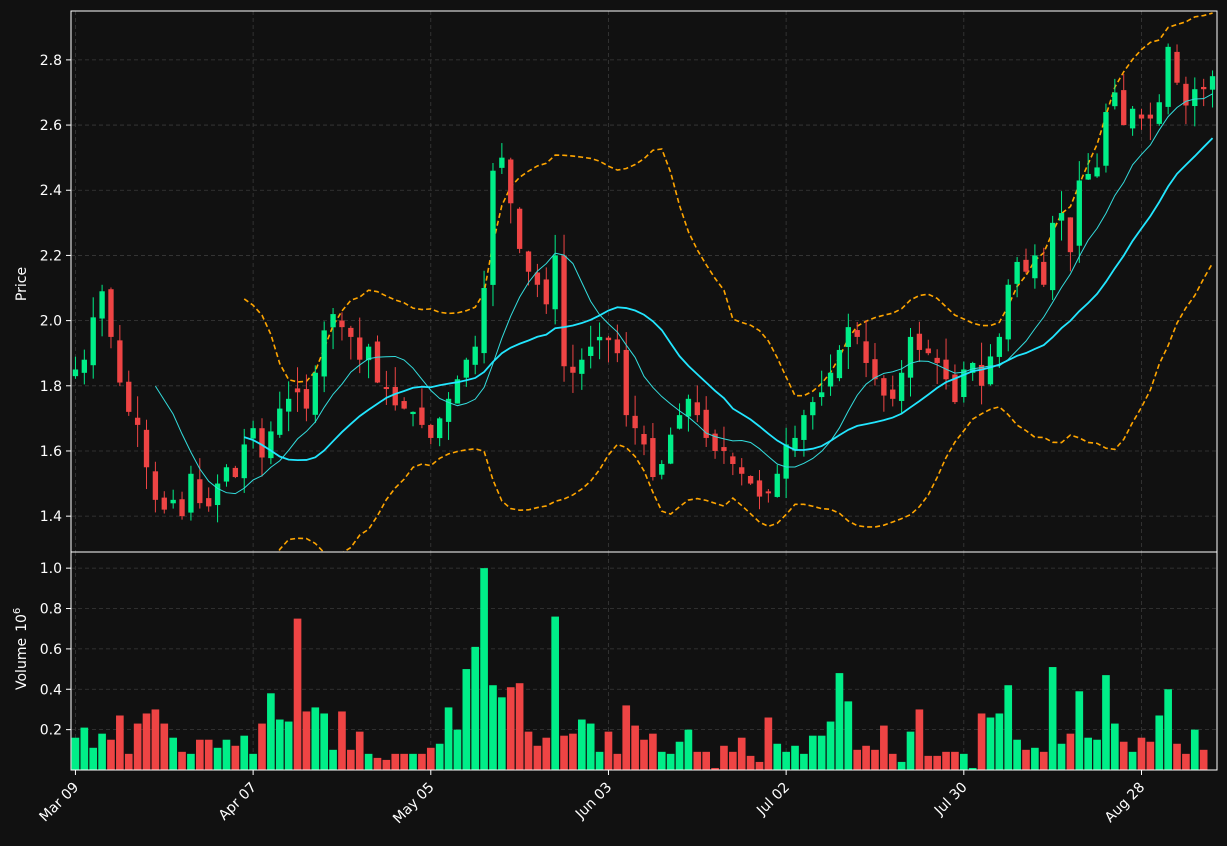 The height and width of the screenshot is (846, 1227). Describe the element at coordinates (51, 731) in the screenshot. I see `volume-y-tick-label: 0.2` at that location.